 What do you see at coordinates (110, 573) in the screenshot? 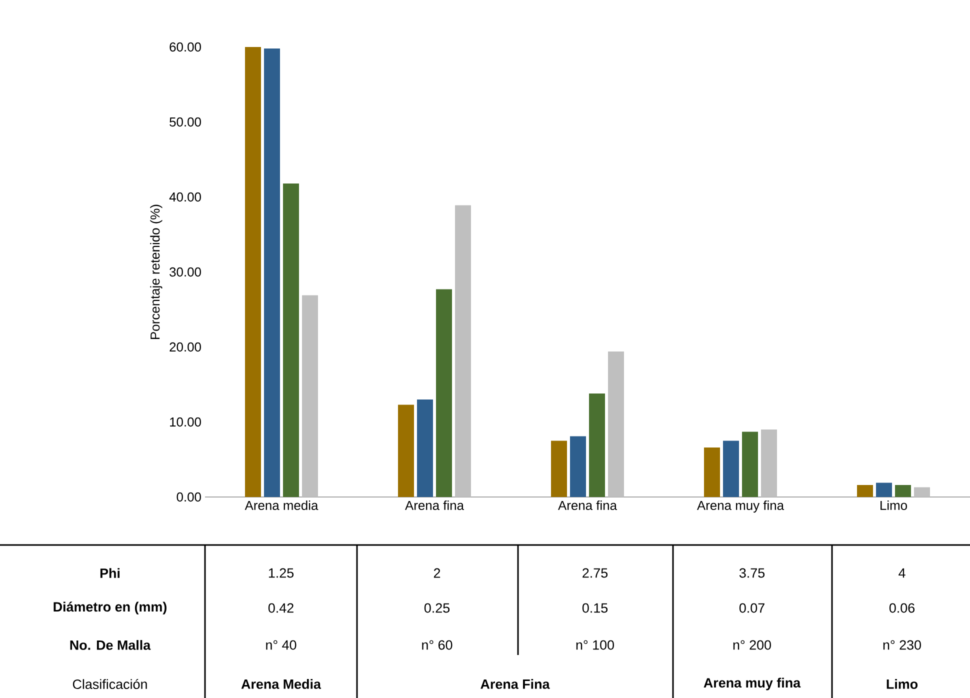
I see `text: Phi` at bounding box center [110, 573].